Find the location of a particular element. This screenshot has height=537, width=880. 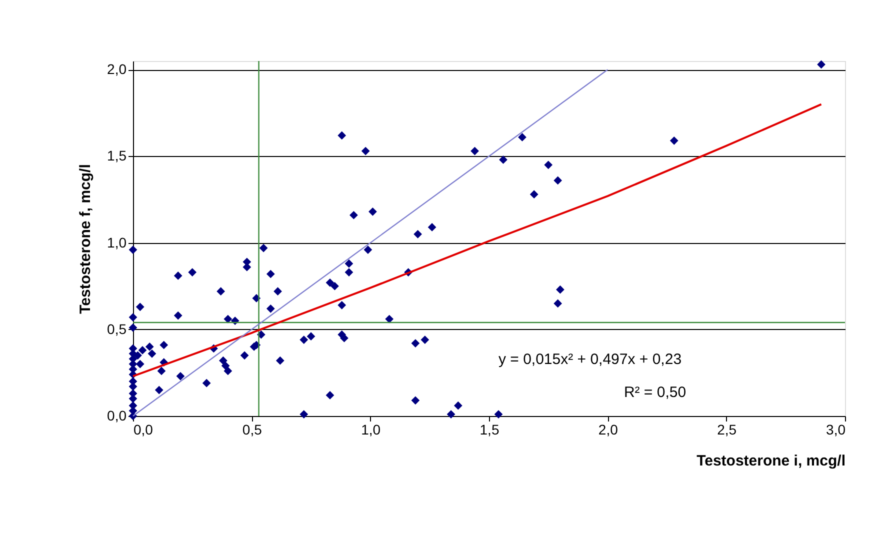

y-axis-title: Testosterone f, mcg/l is located at coordinates (85, 239).